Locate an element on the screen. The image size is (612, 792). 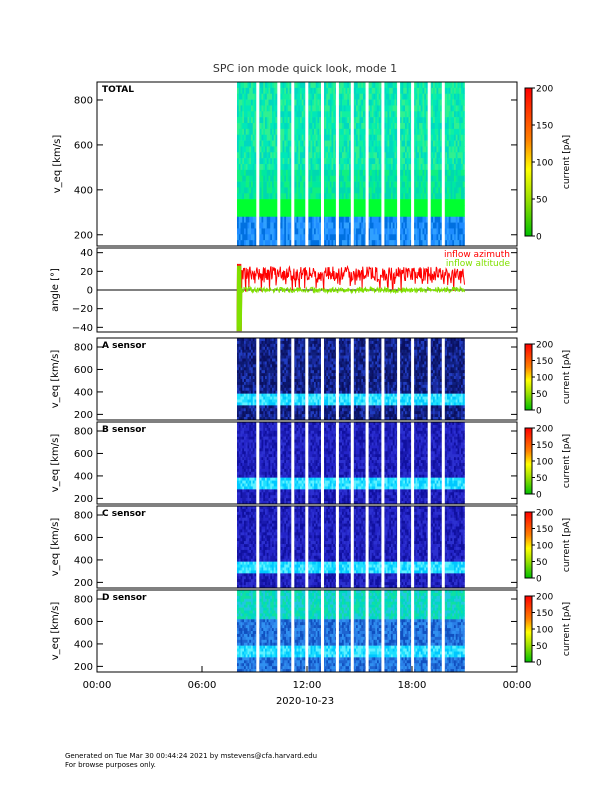
heatmap-a is located at coordinates (351, 379).